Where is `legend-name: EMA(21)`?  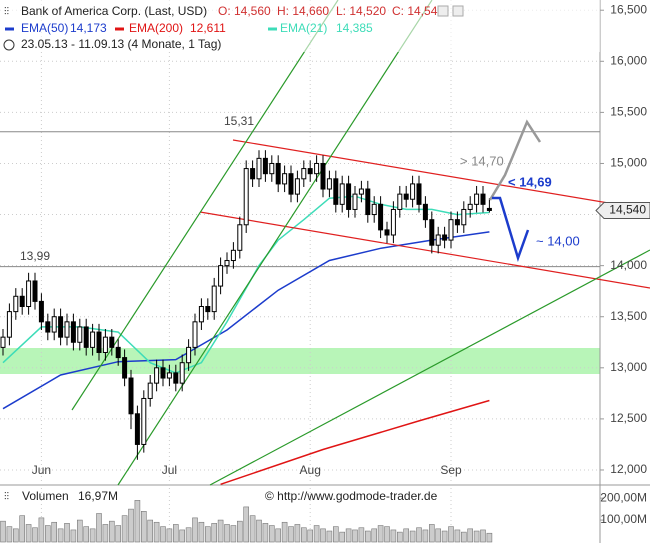 legend-name: EMA(21) is located at coordinates (303, 28).